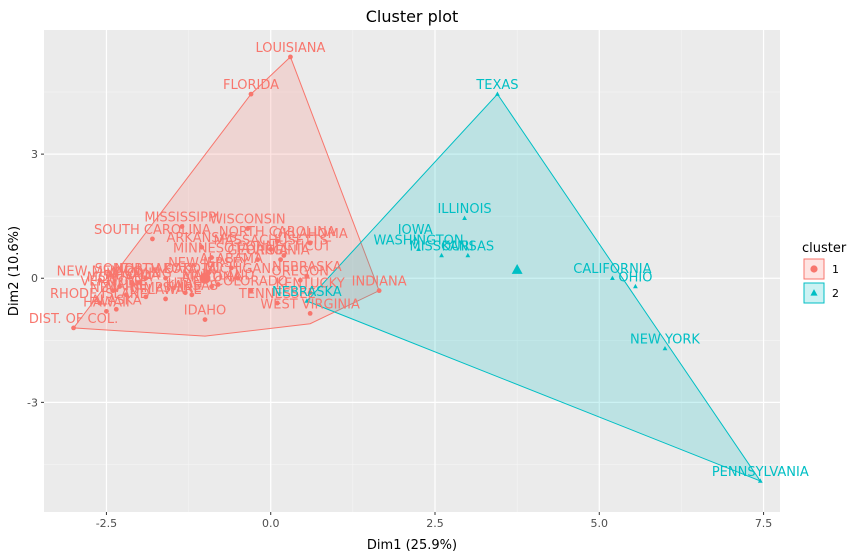 The width and height of the screenshot is (862, 558). What do you see at coordinates (34, 278) in the screenshot?
I see `y-tick-label: 0` at bounding box center [34, 278].